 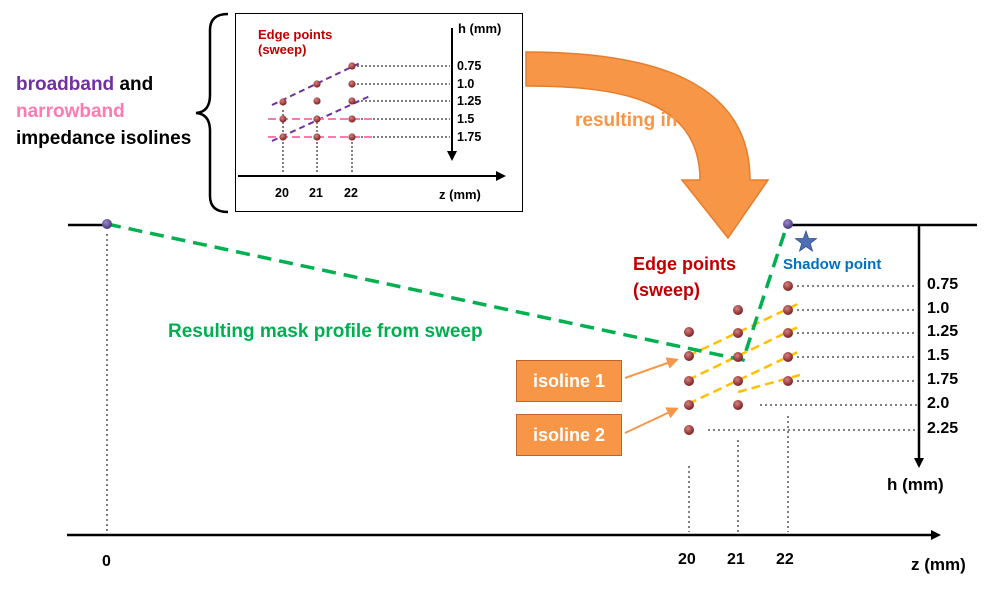 I want to click on z-tick: 22, so click(x=785, y=559).